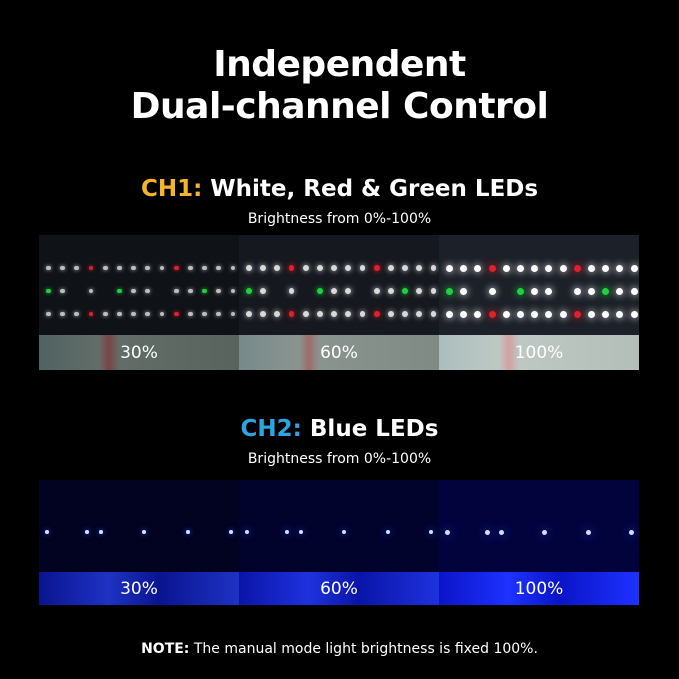 Image resolution: width=679 pixels, height=679 pixels. Describe the element at coordinates (271, 429) in the screenshot. I see `ch2-prefix: CH2:` at that location.